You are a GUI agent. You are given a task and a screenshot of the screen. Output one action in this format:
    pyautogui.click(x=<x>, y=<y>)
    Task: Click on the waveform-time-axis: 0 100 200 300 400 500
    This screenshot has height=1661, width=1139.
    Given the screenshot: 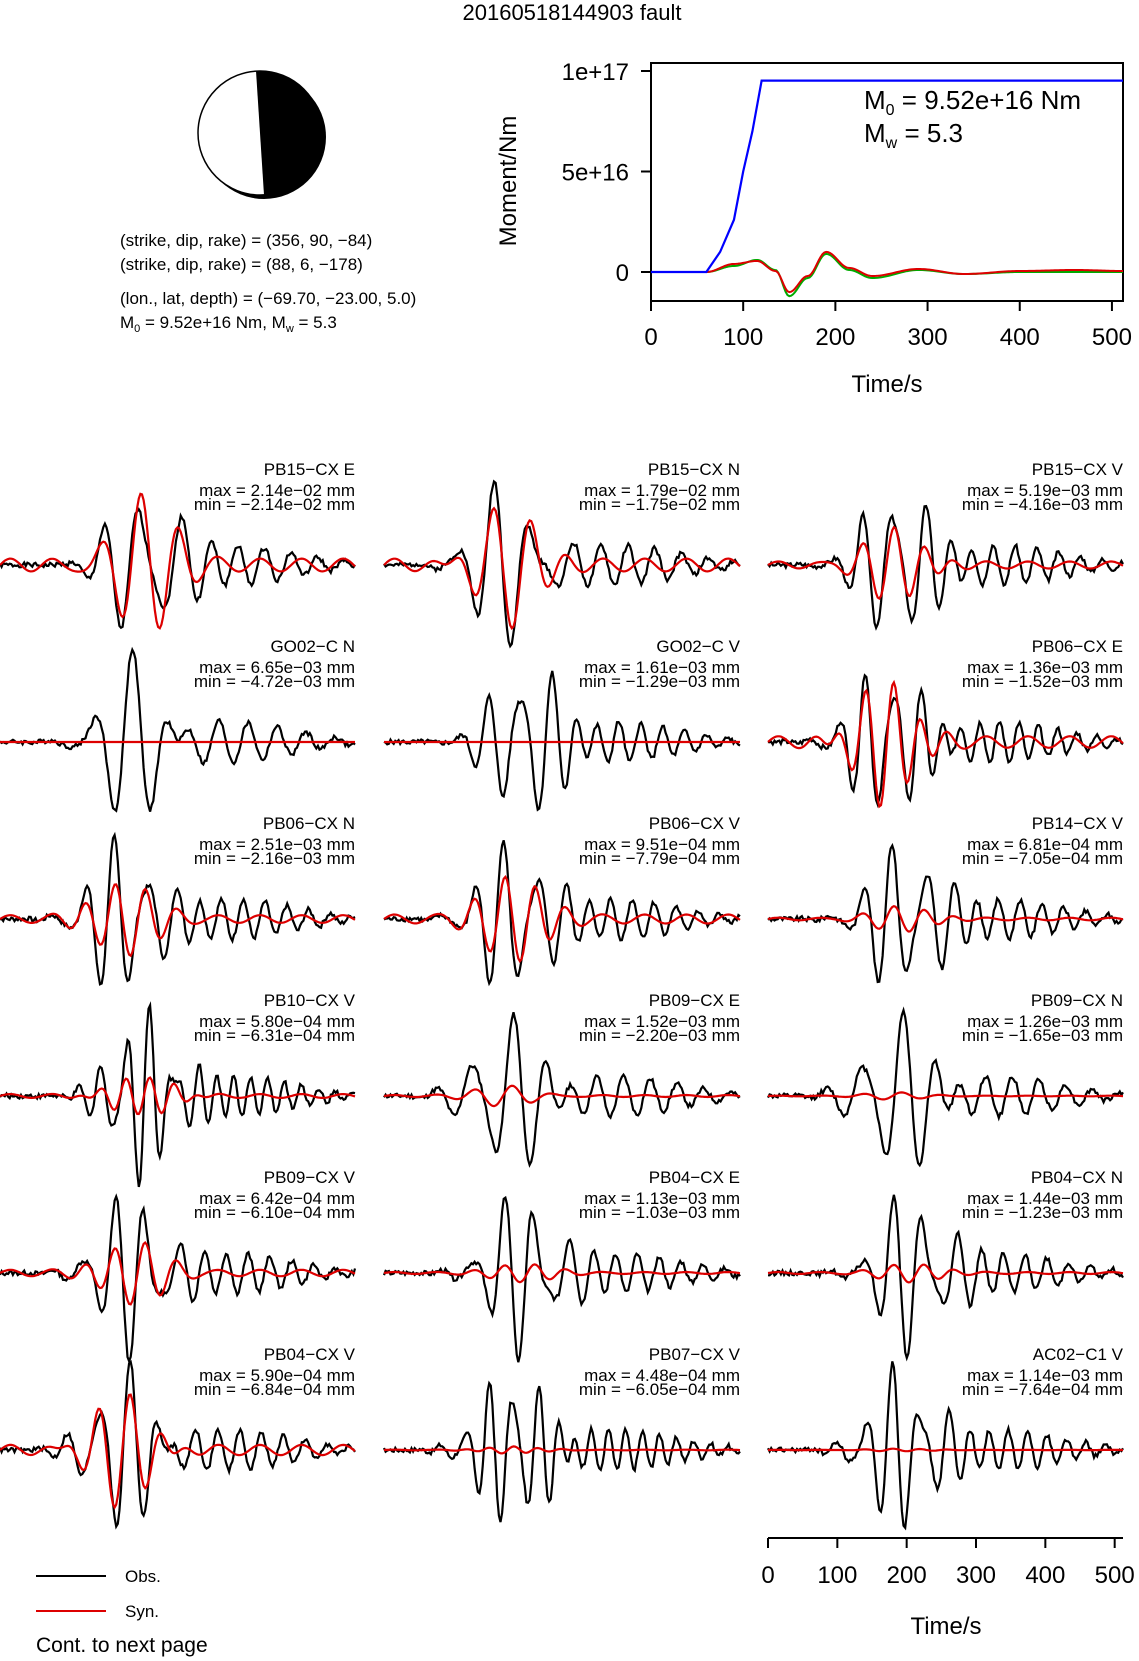 What is the action you would take?
    pyautogui.click(x=948, y=1563)
    